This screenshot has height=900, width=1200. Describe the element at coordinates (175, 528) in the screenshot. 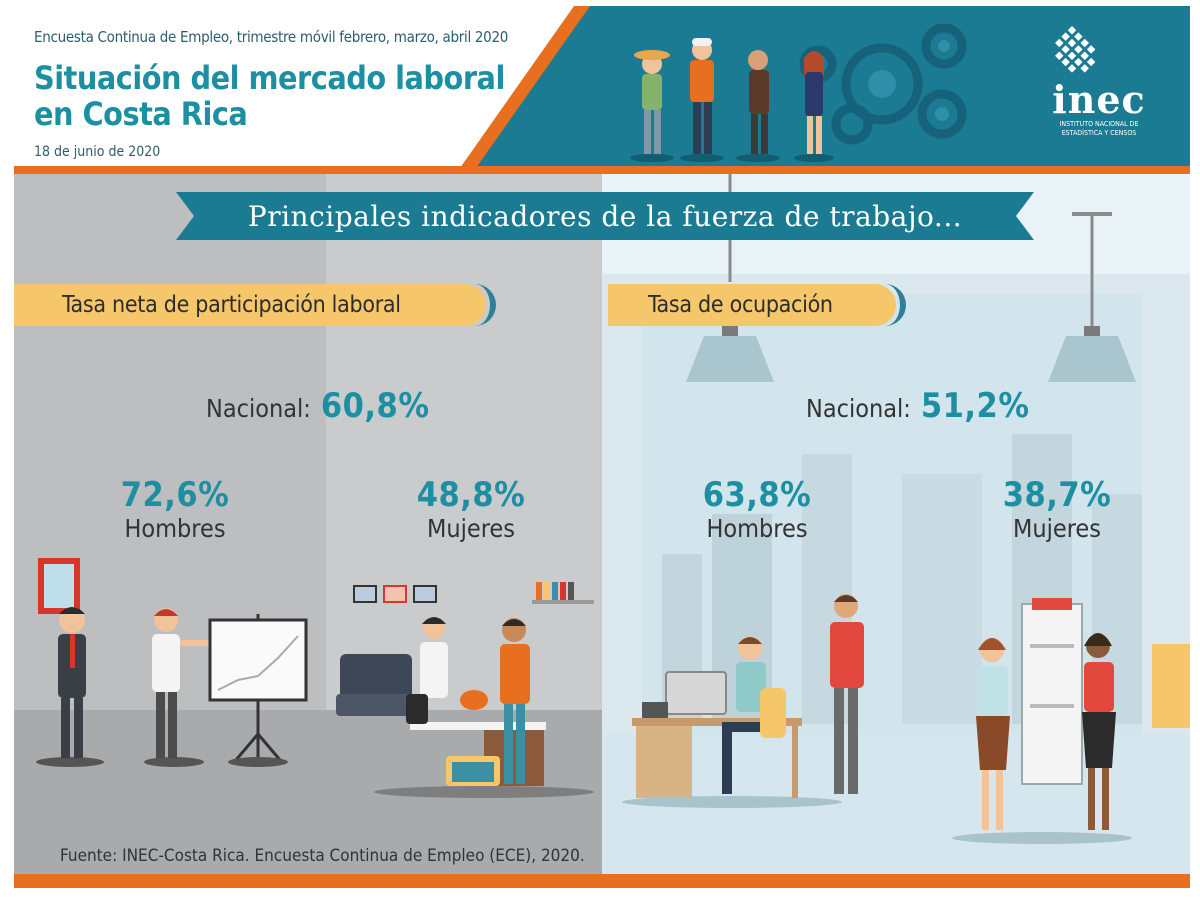

I see `participation-men-label: Hombres` at that location.